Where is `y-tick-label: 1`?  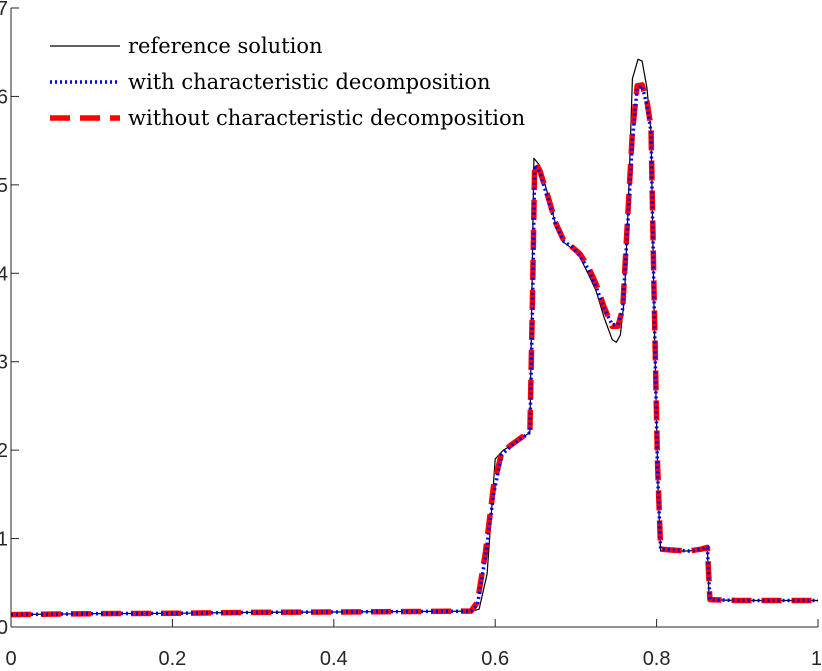 y-tick-label: 1 is located at coordinates (4, 540).